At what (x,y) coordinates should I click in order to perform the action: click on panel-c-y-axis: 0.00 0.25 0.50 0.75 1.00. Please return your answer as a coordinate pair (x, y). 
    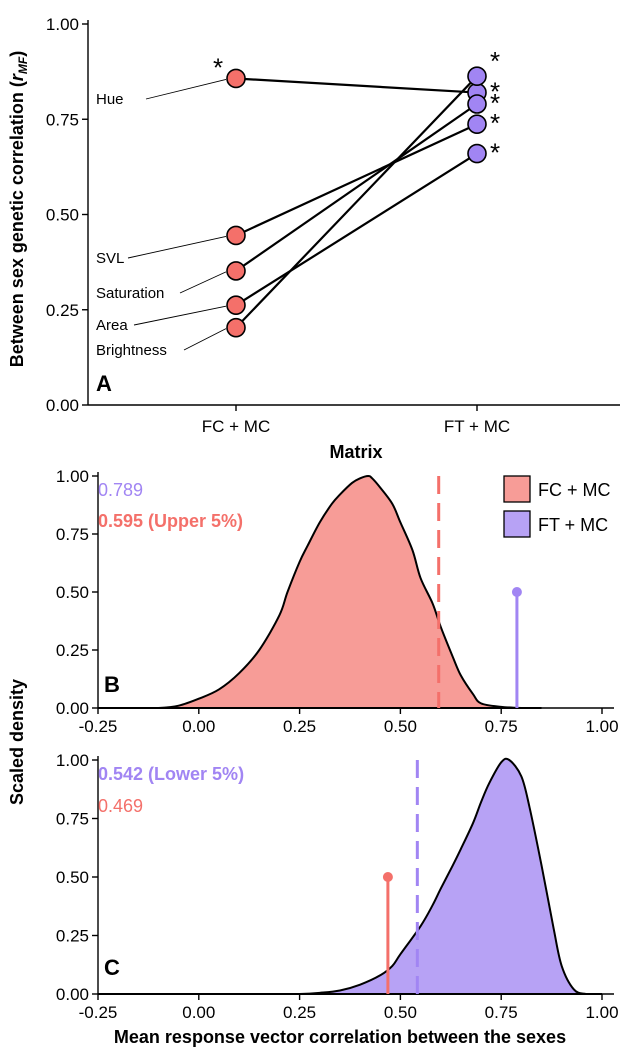
    Looking at the image, I should click on (77, 877).